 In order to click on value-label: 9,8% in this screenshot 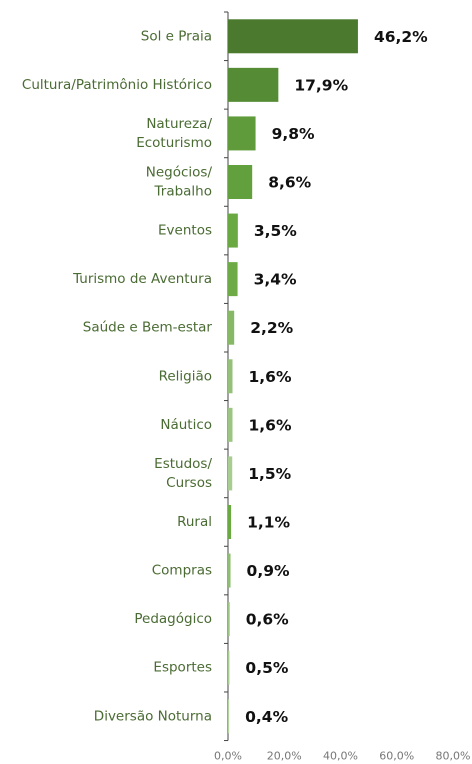, I will do `click(293, 134)`.